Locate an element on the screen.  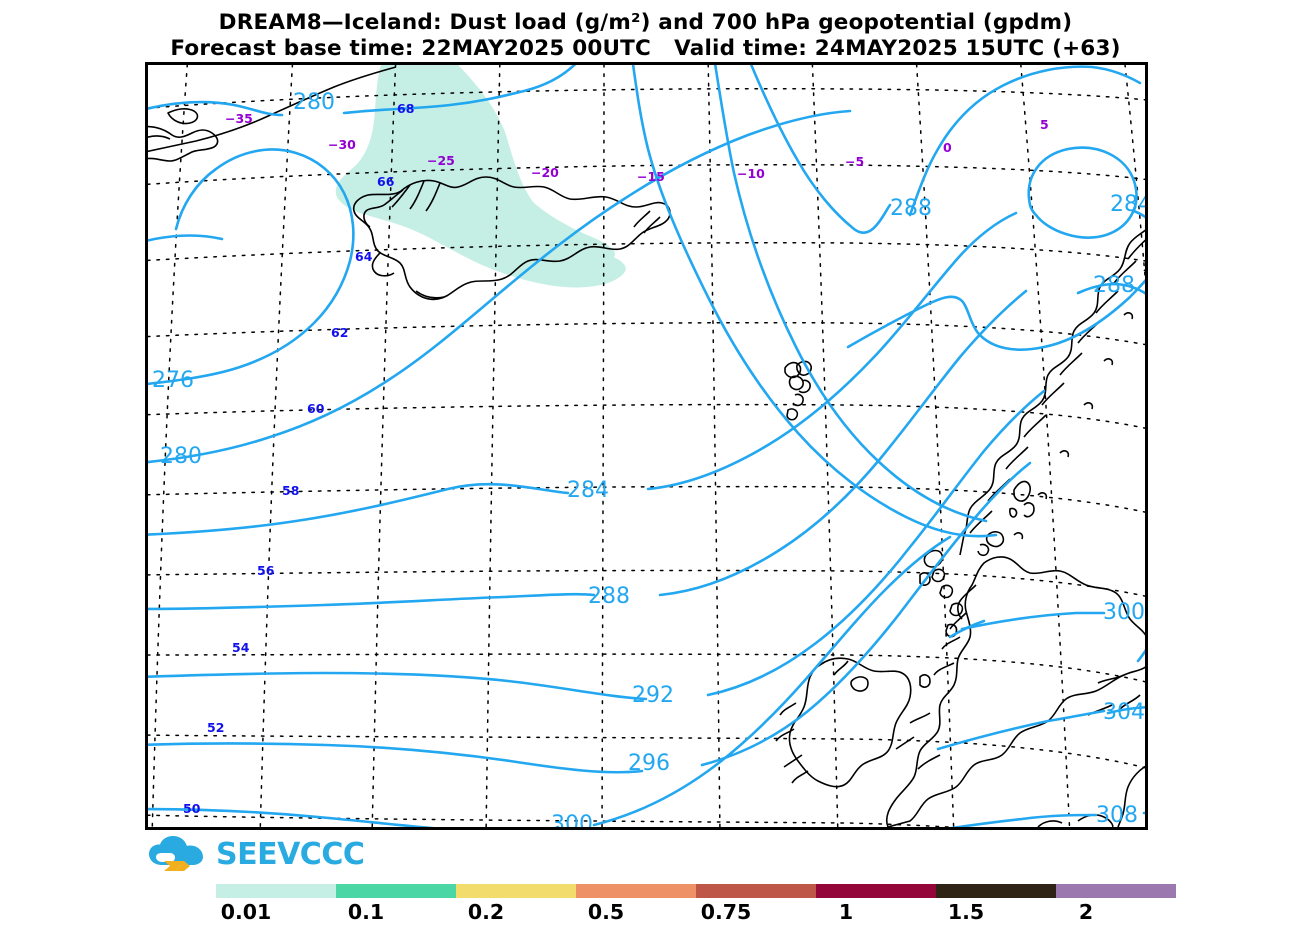
contour-label: 304 is located at coordinates (1124, 712).